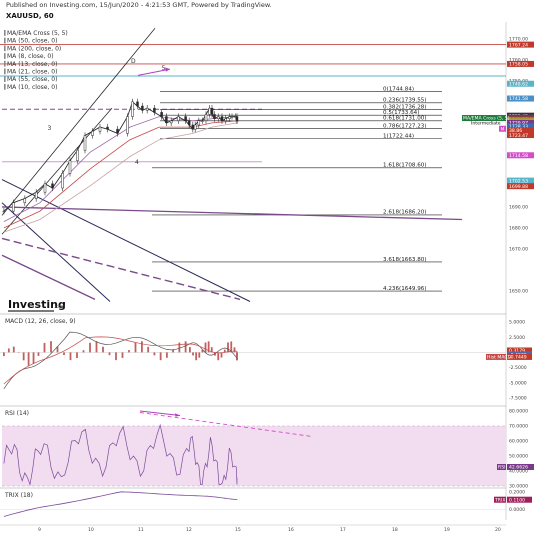 The image size is (536, 536). What do you see at coordinates (120, 169) in the screenshot?
I see `moving-average-line` at bounding box center [120, 169].